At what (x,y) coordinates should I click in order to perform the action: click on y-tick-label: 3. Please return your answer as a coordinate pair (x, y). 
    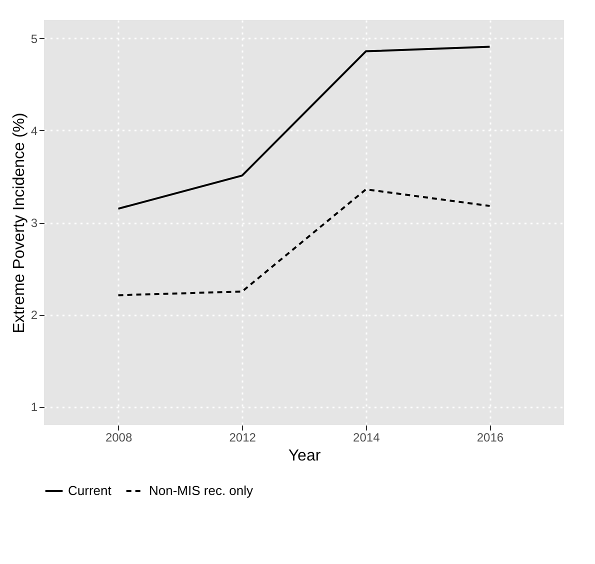
    Looking at the image, I should click on (34, 223).